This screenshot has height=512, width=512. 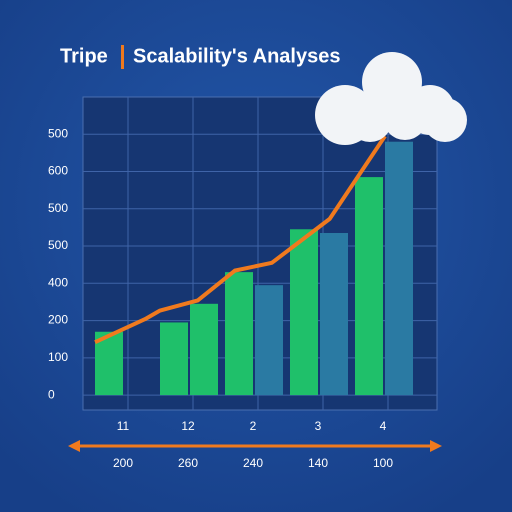 I want to click on x-tick-label: 11, so click(x=123, y=426).